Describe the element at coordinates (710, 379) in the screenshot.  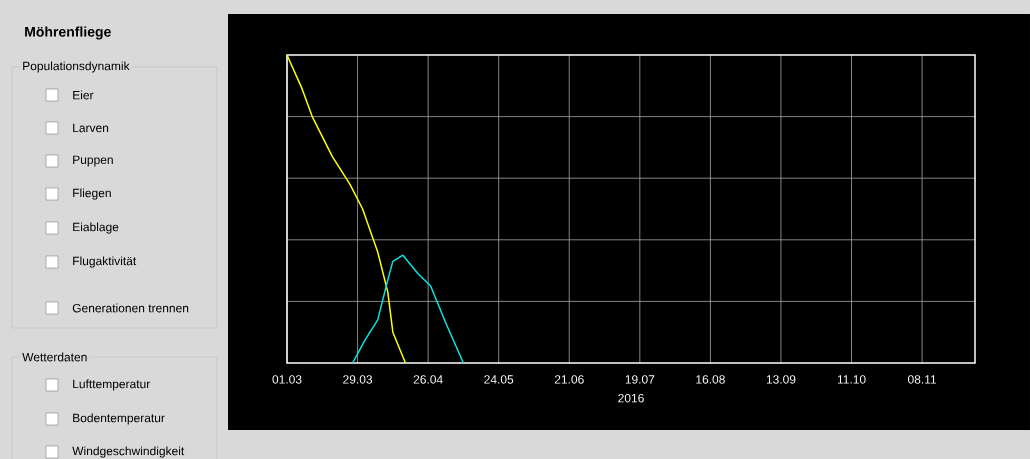
I see `x-tick-label: 16.08` at that location.